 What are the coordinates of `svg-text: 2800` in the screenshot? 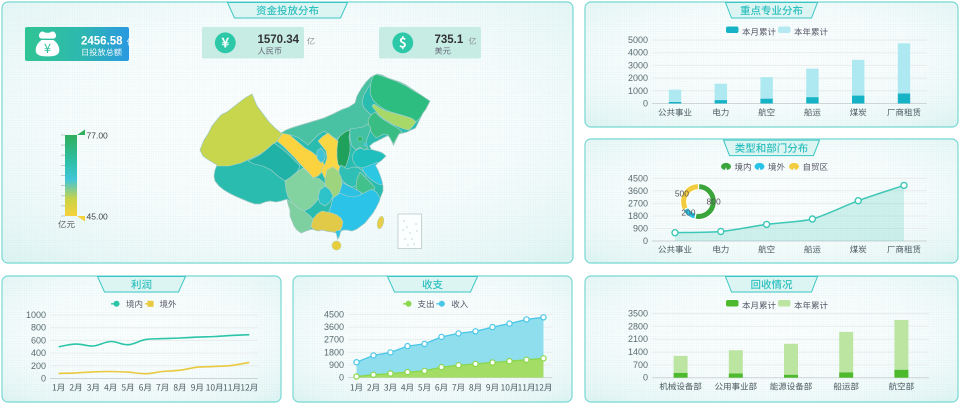 It's located at (638, 326).